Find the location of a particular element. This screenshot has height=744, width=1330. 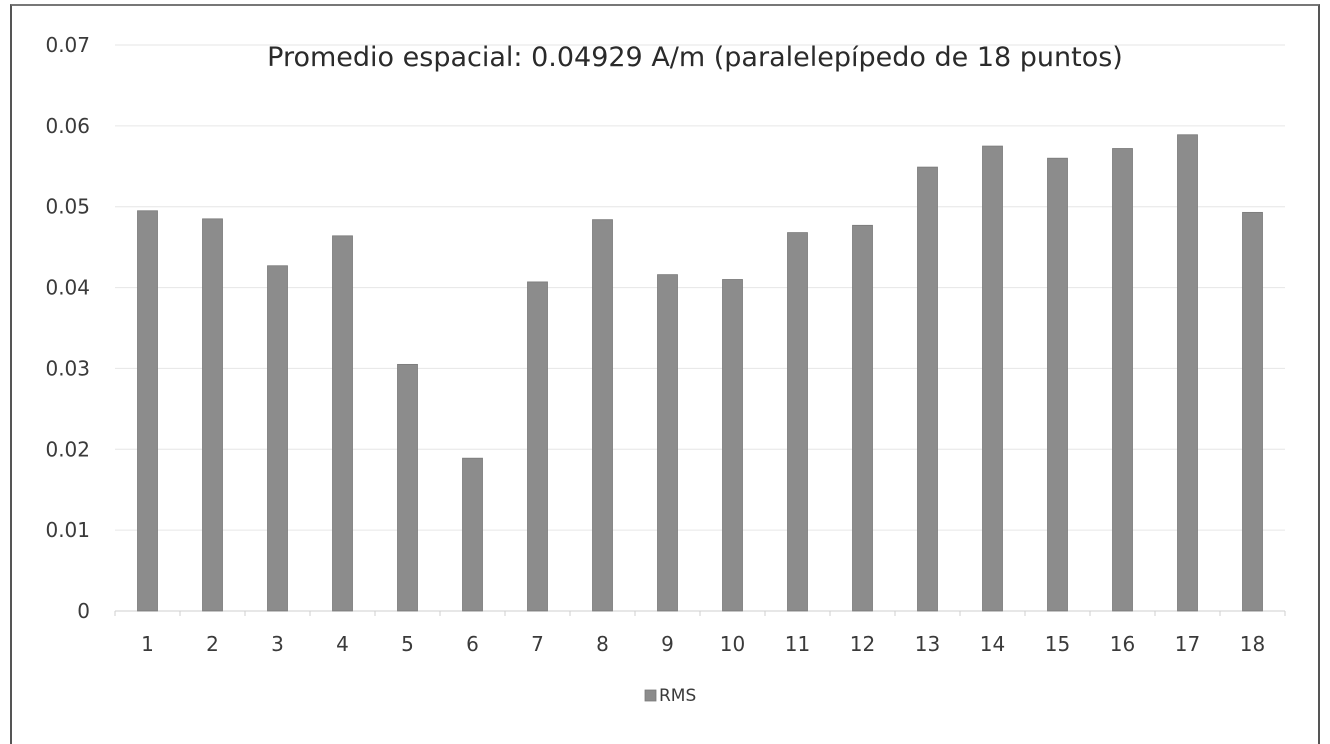

x-tick-label: 12 is located at coordinates (862, 644).